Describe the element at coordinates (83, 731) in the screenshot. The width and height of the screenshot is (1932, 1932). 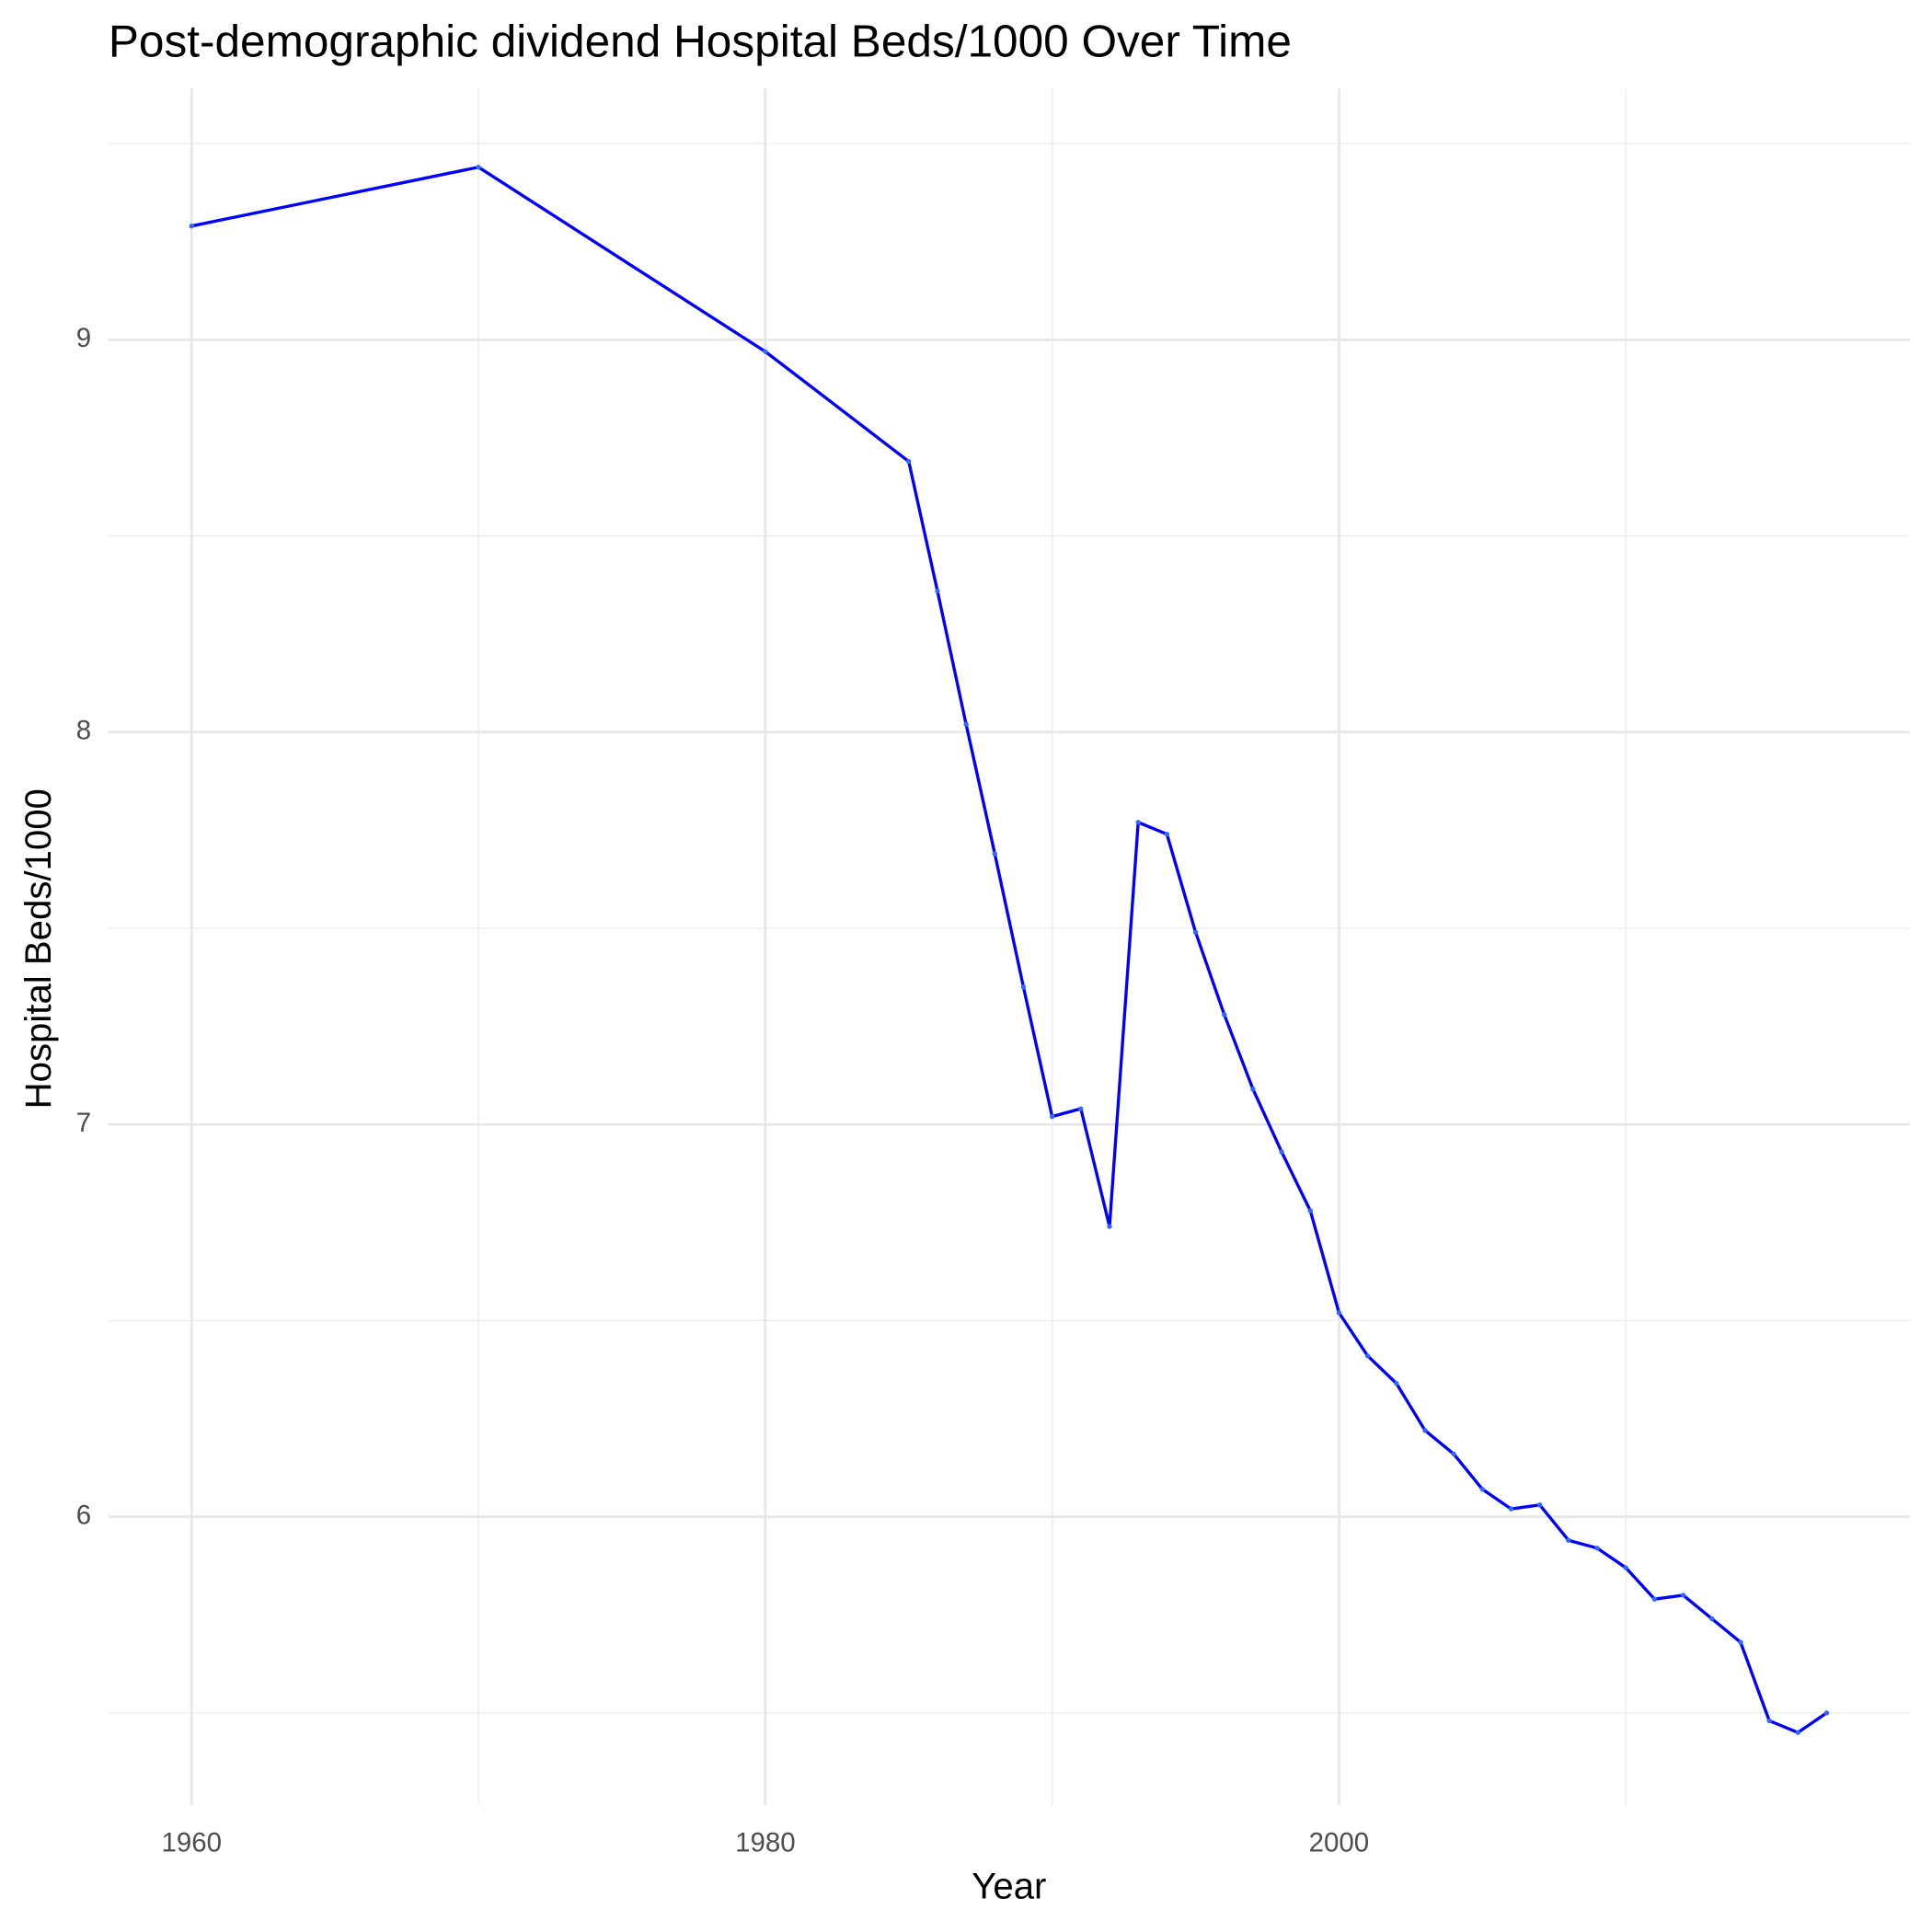
I see `y-tick-label: 8` at that location.